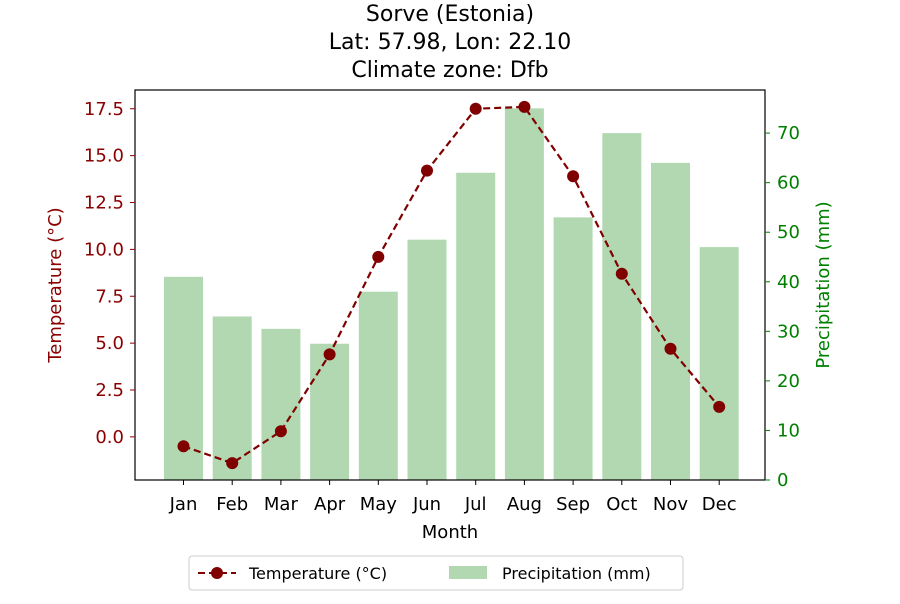 Image resolution: width=900 pixels, height=604 pixels. What do you see at coordinates (450, 532) in the screenshot?
I see `x-axis-label: Month` at bounding box center [450, 532].